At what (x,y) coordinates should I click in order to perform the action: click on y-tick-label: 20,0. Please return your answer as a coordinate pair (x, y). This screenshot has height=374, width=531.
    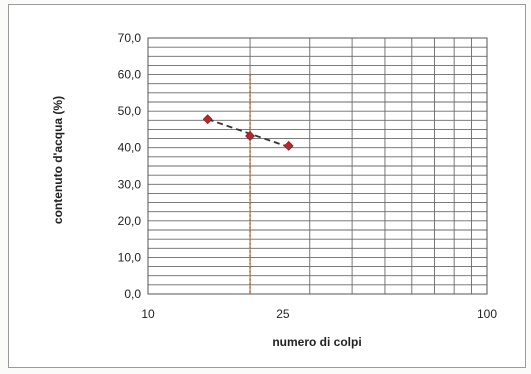
    Looking at the image, I should click on (130, 221).